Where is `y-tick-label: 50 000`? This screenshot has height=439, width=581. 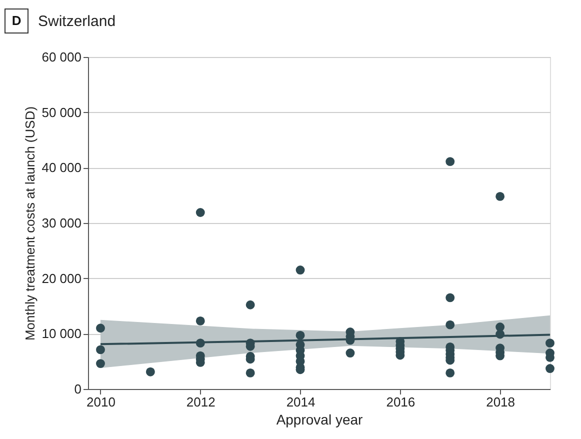
y-tick-label: 50 000 is located at coordinates (62, 112).